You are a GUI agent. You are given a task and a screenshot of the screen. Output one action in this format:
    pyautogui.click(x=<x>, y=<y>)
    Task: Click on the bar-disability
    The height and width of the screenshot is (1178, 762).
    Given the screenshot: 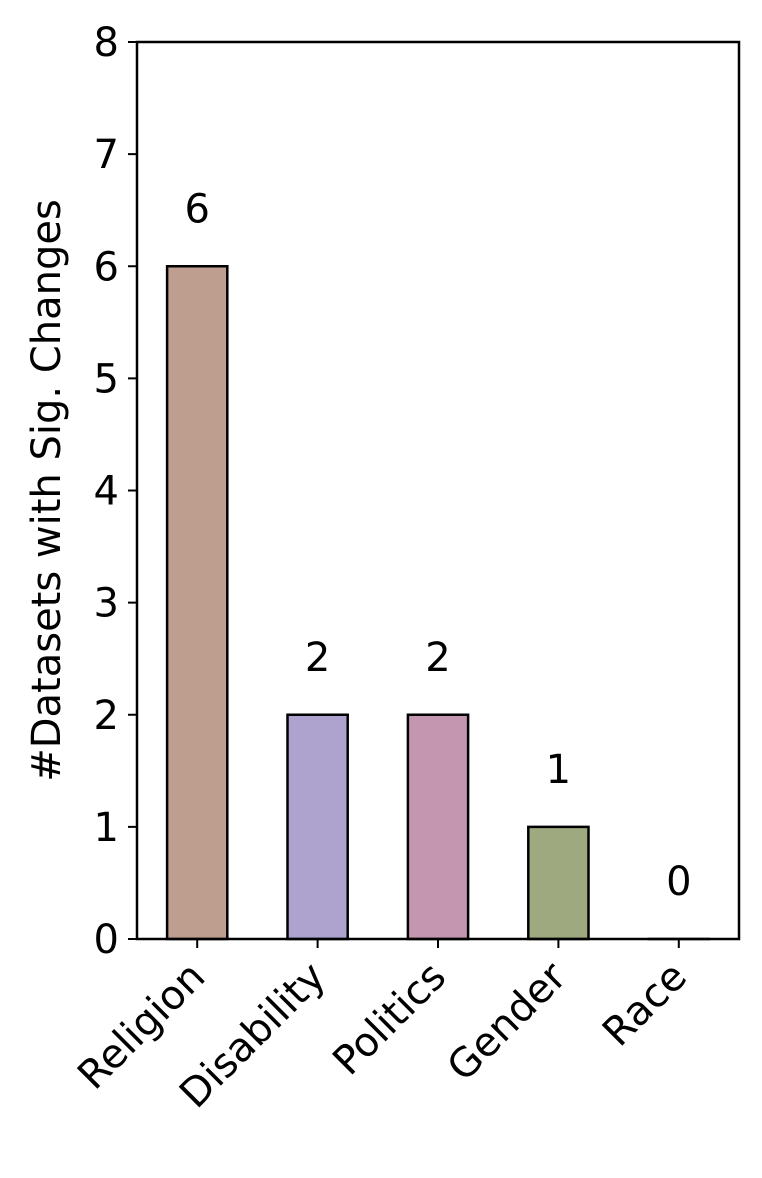 What is the action you would take?
    pyautogui.click(x=317, y=827)
    